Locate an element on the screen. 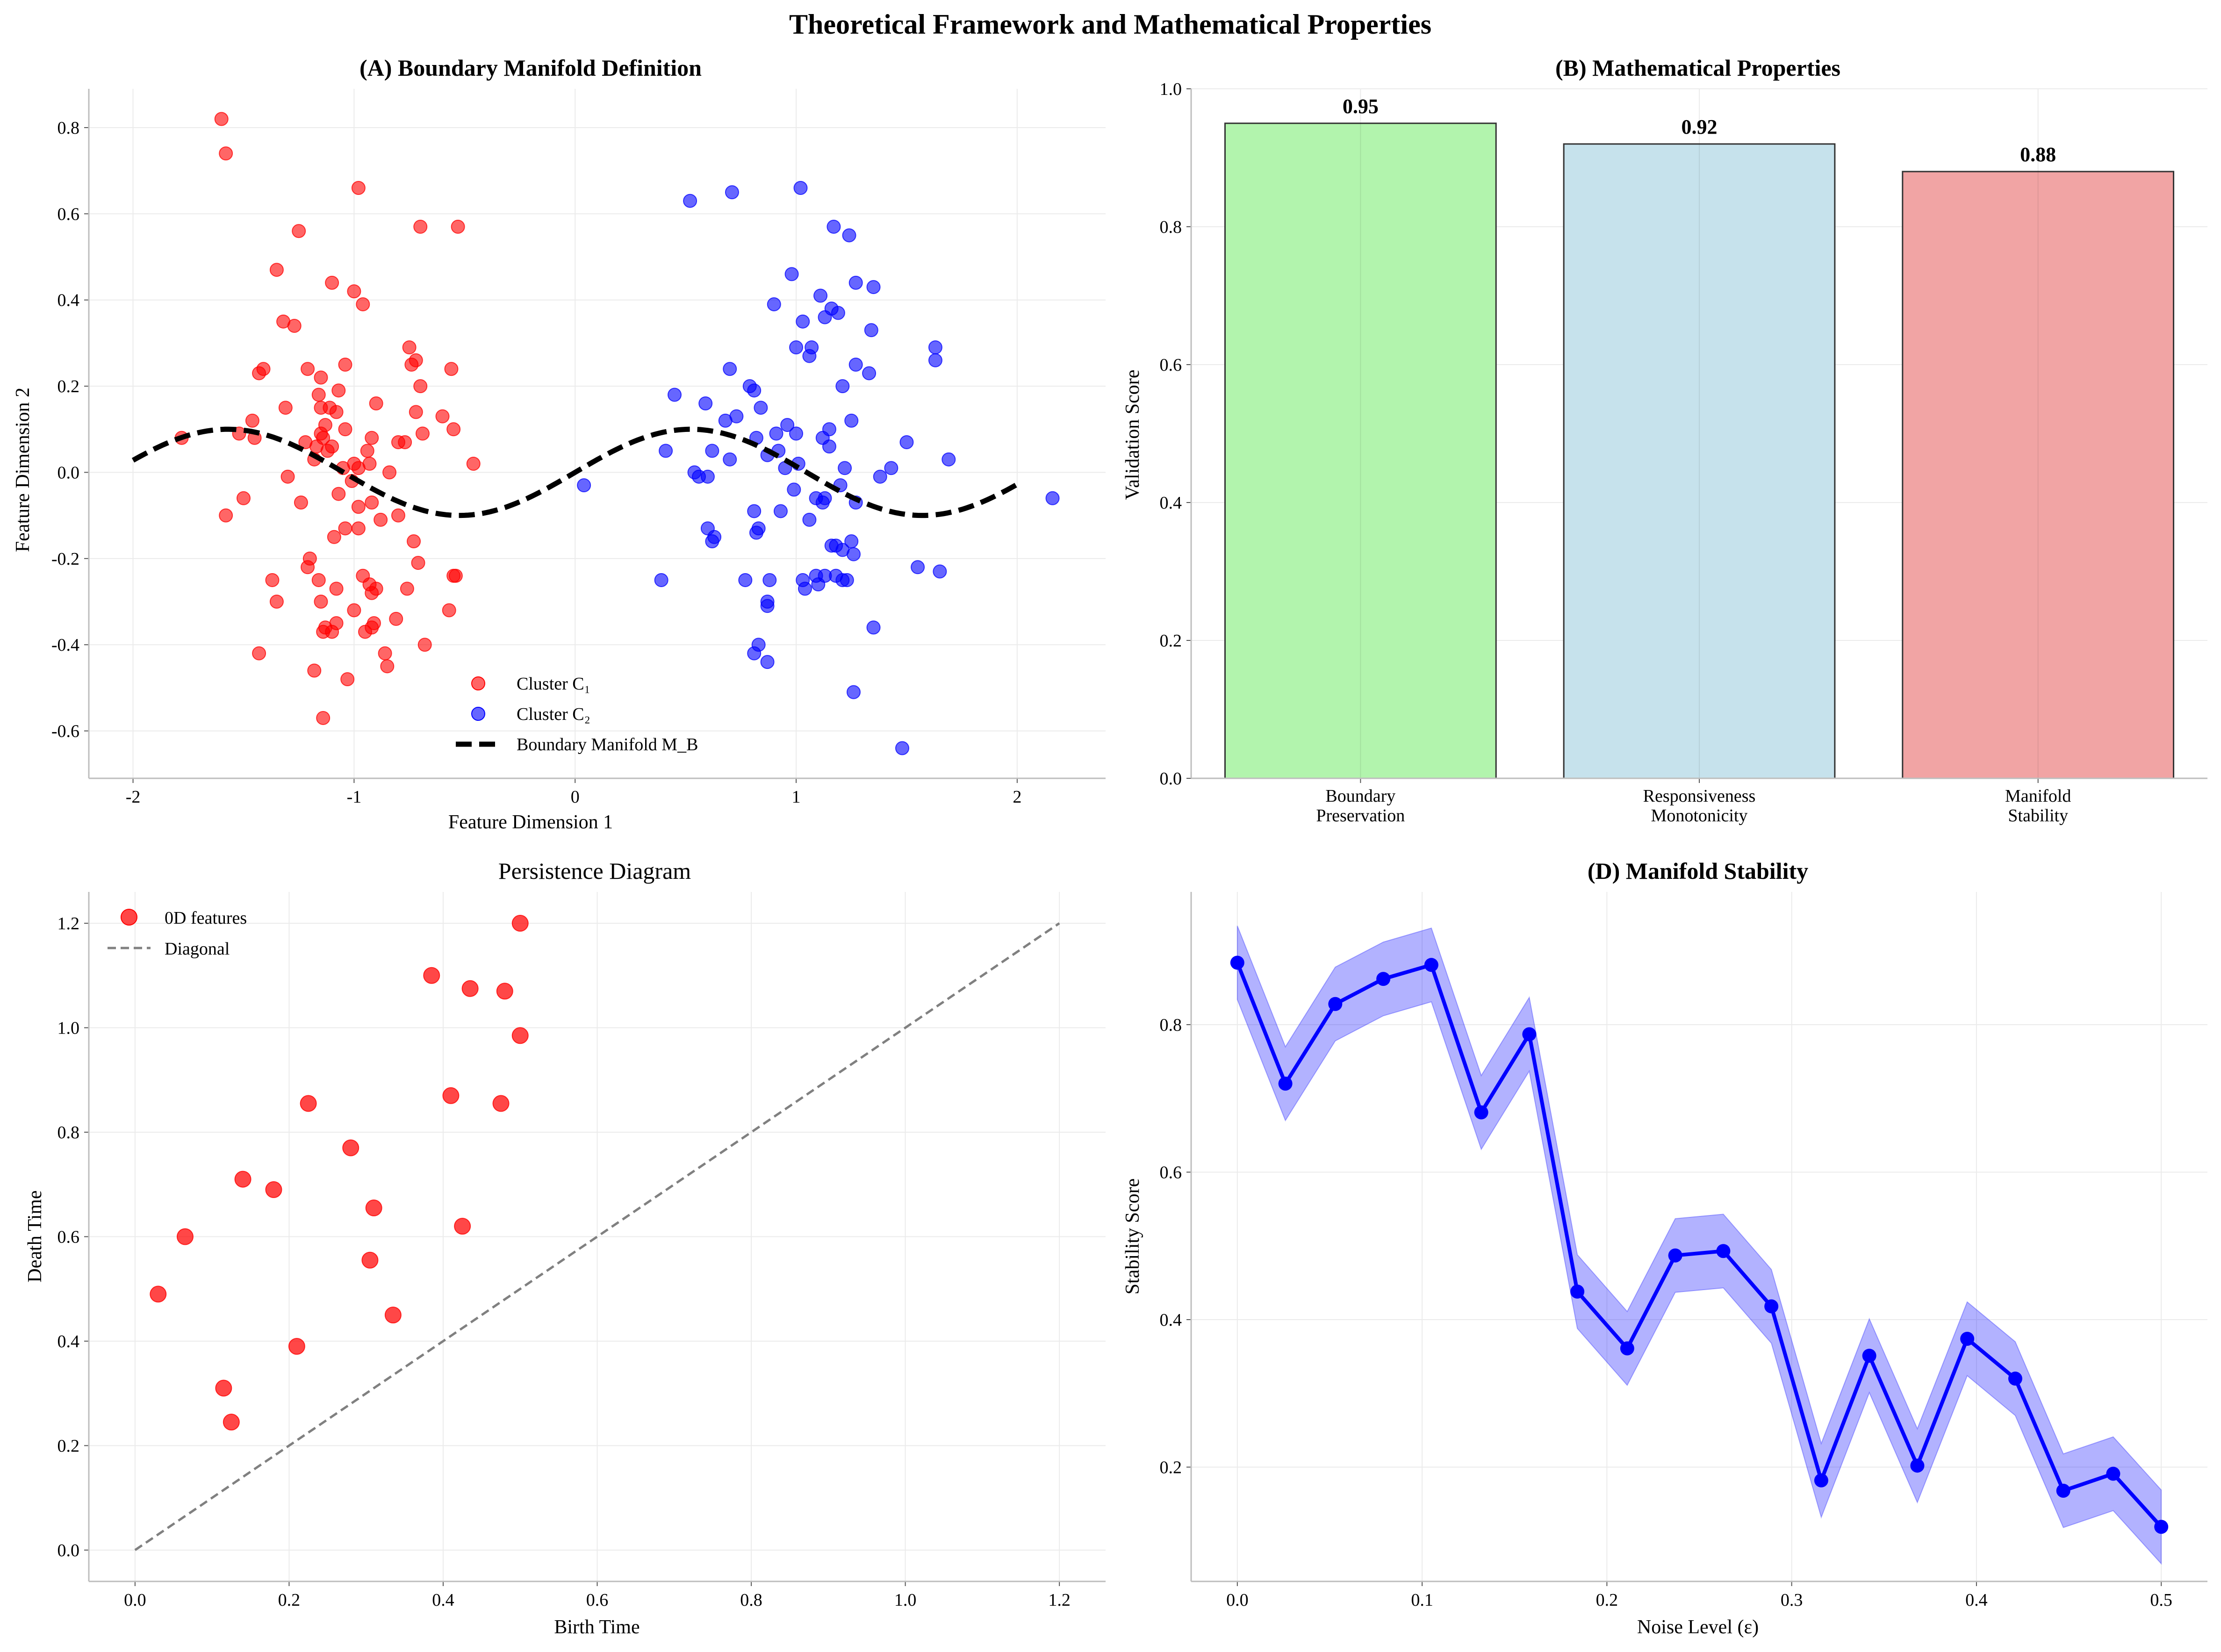  panel-c-ytick-label: 0.2 is located at coordinates (69, 1446).